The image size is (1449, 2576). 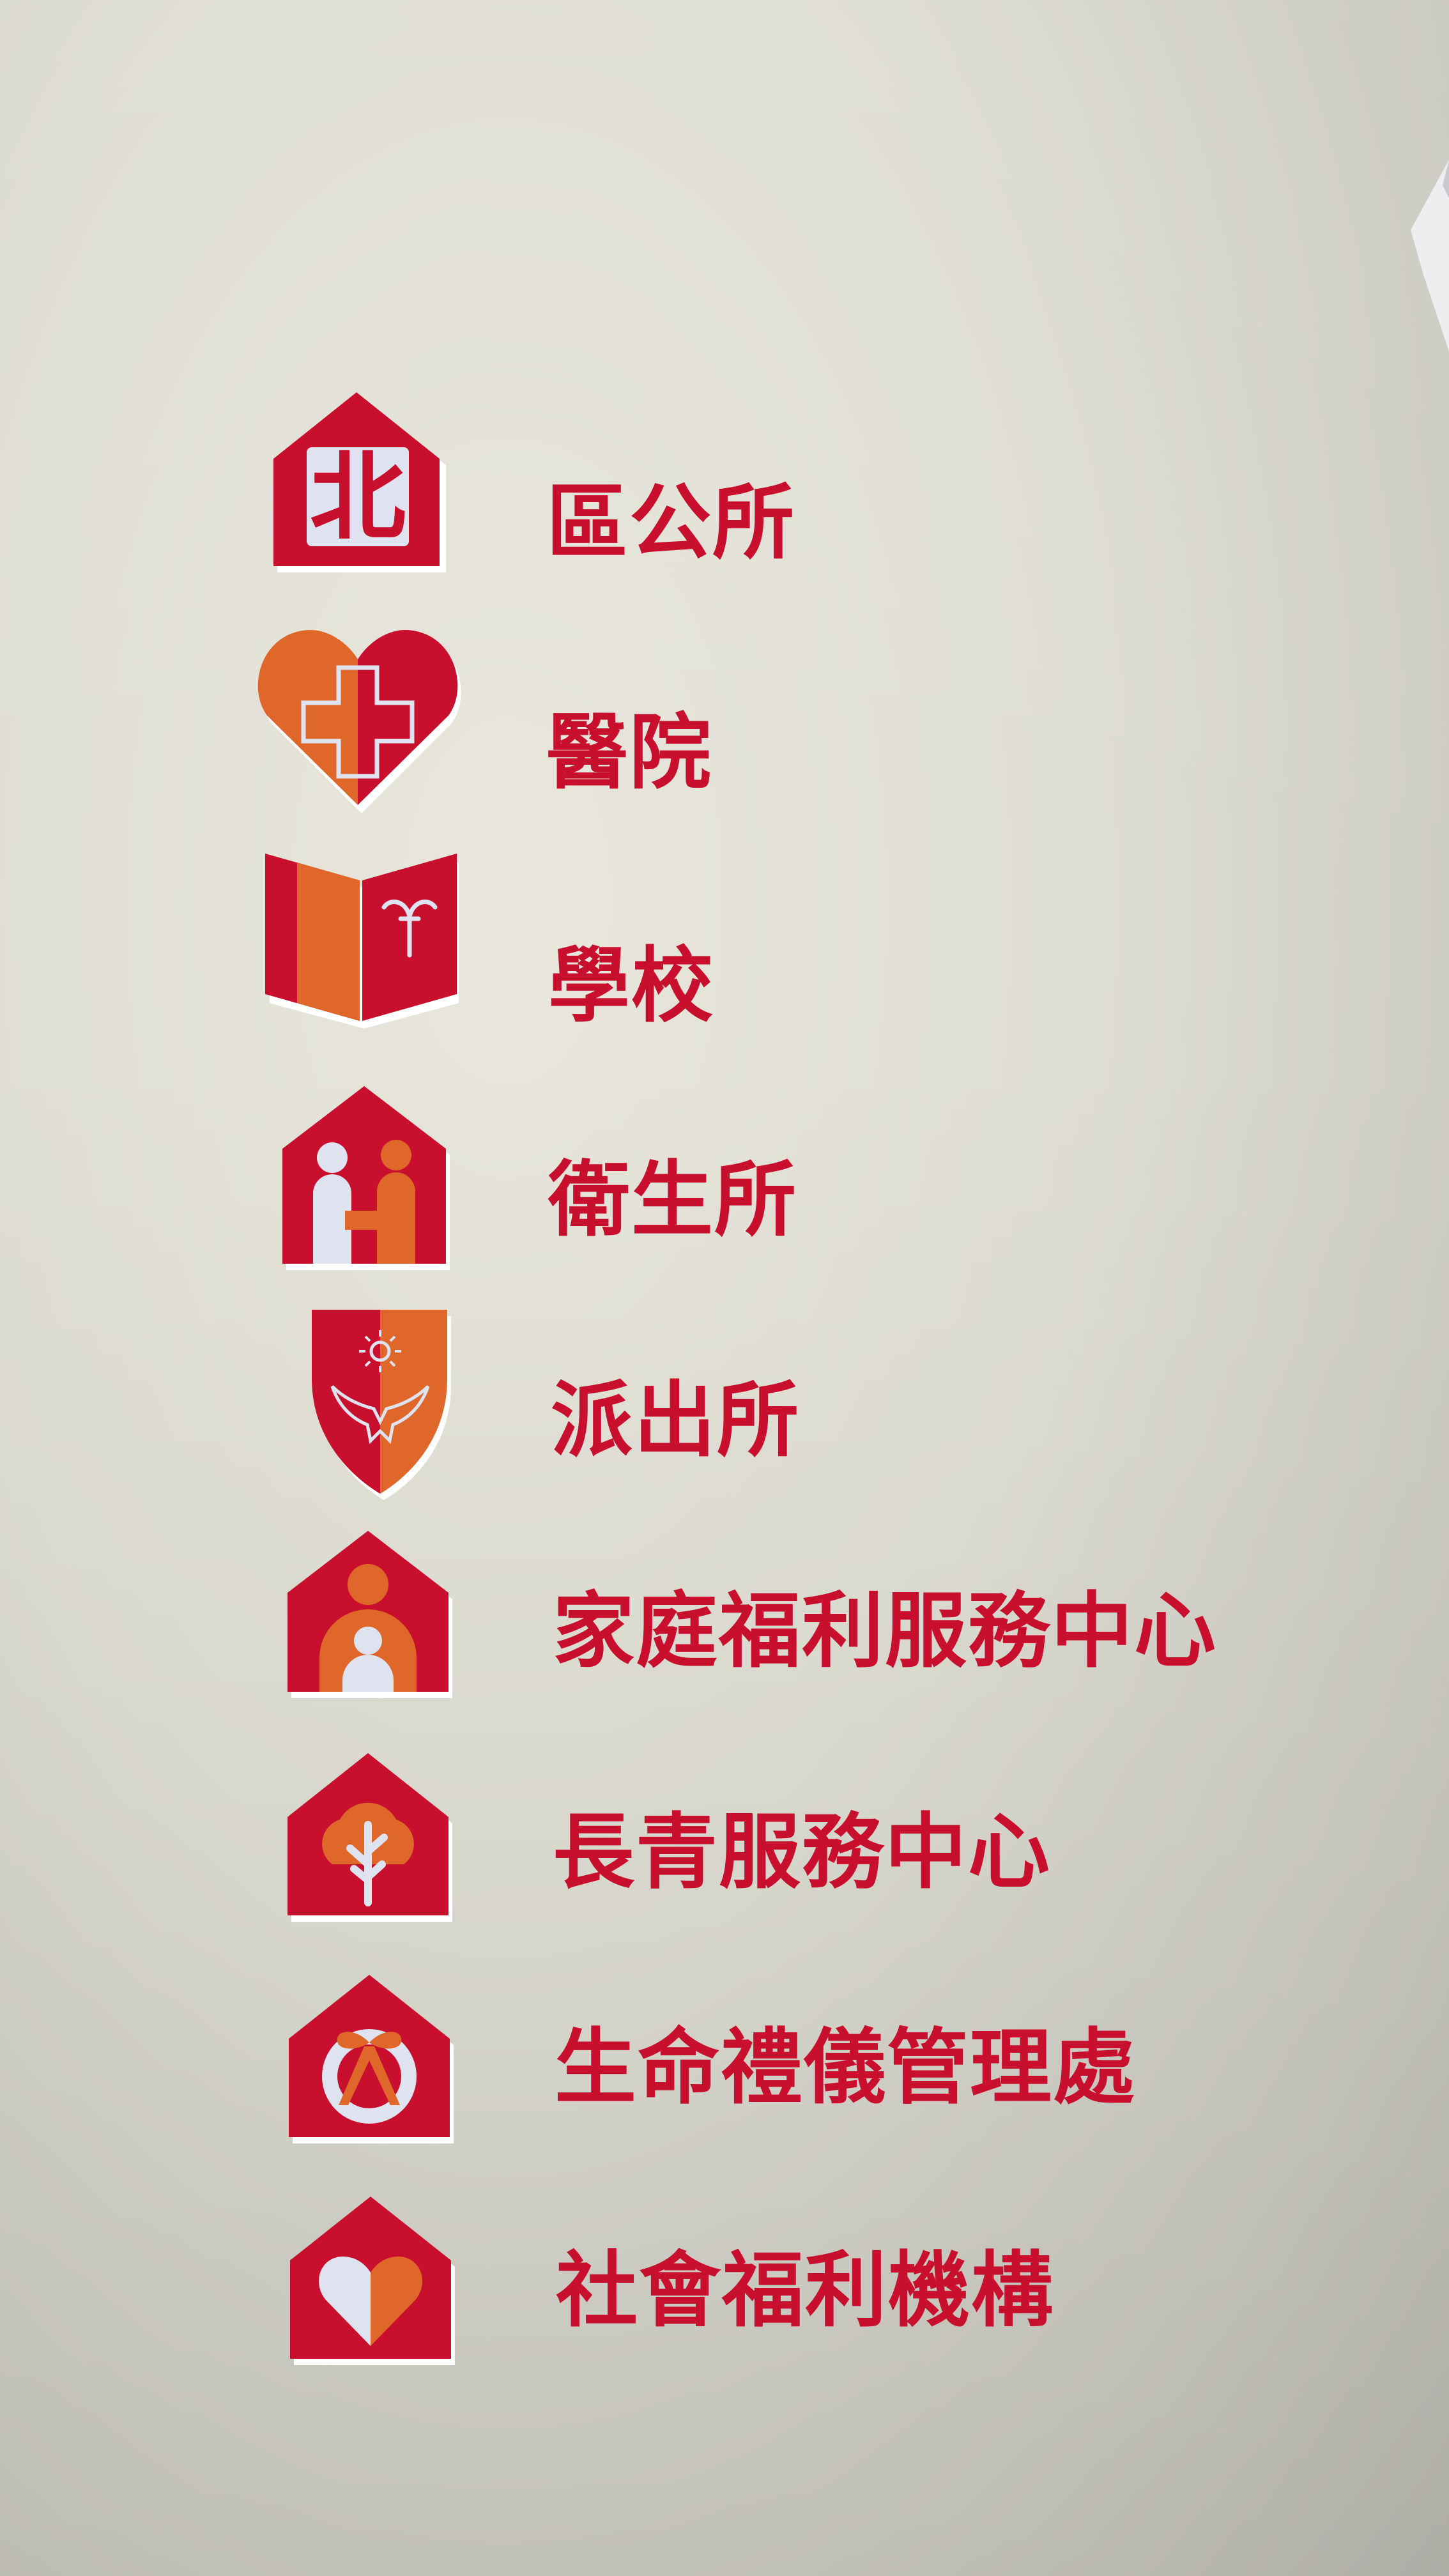 What do you see at coordinates (377, 2073) in the screenshot?
I see `funeral-ribbon-icon` at bounding box center [377, 2073].